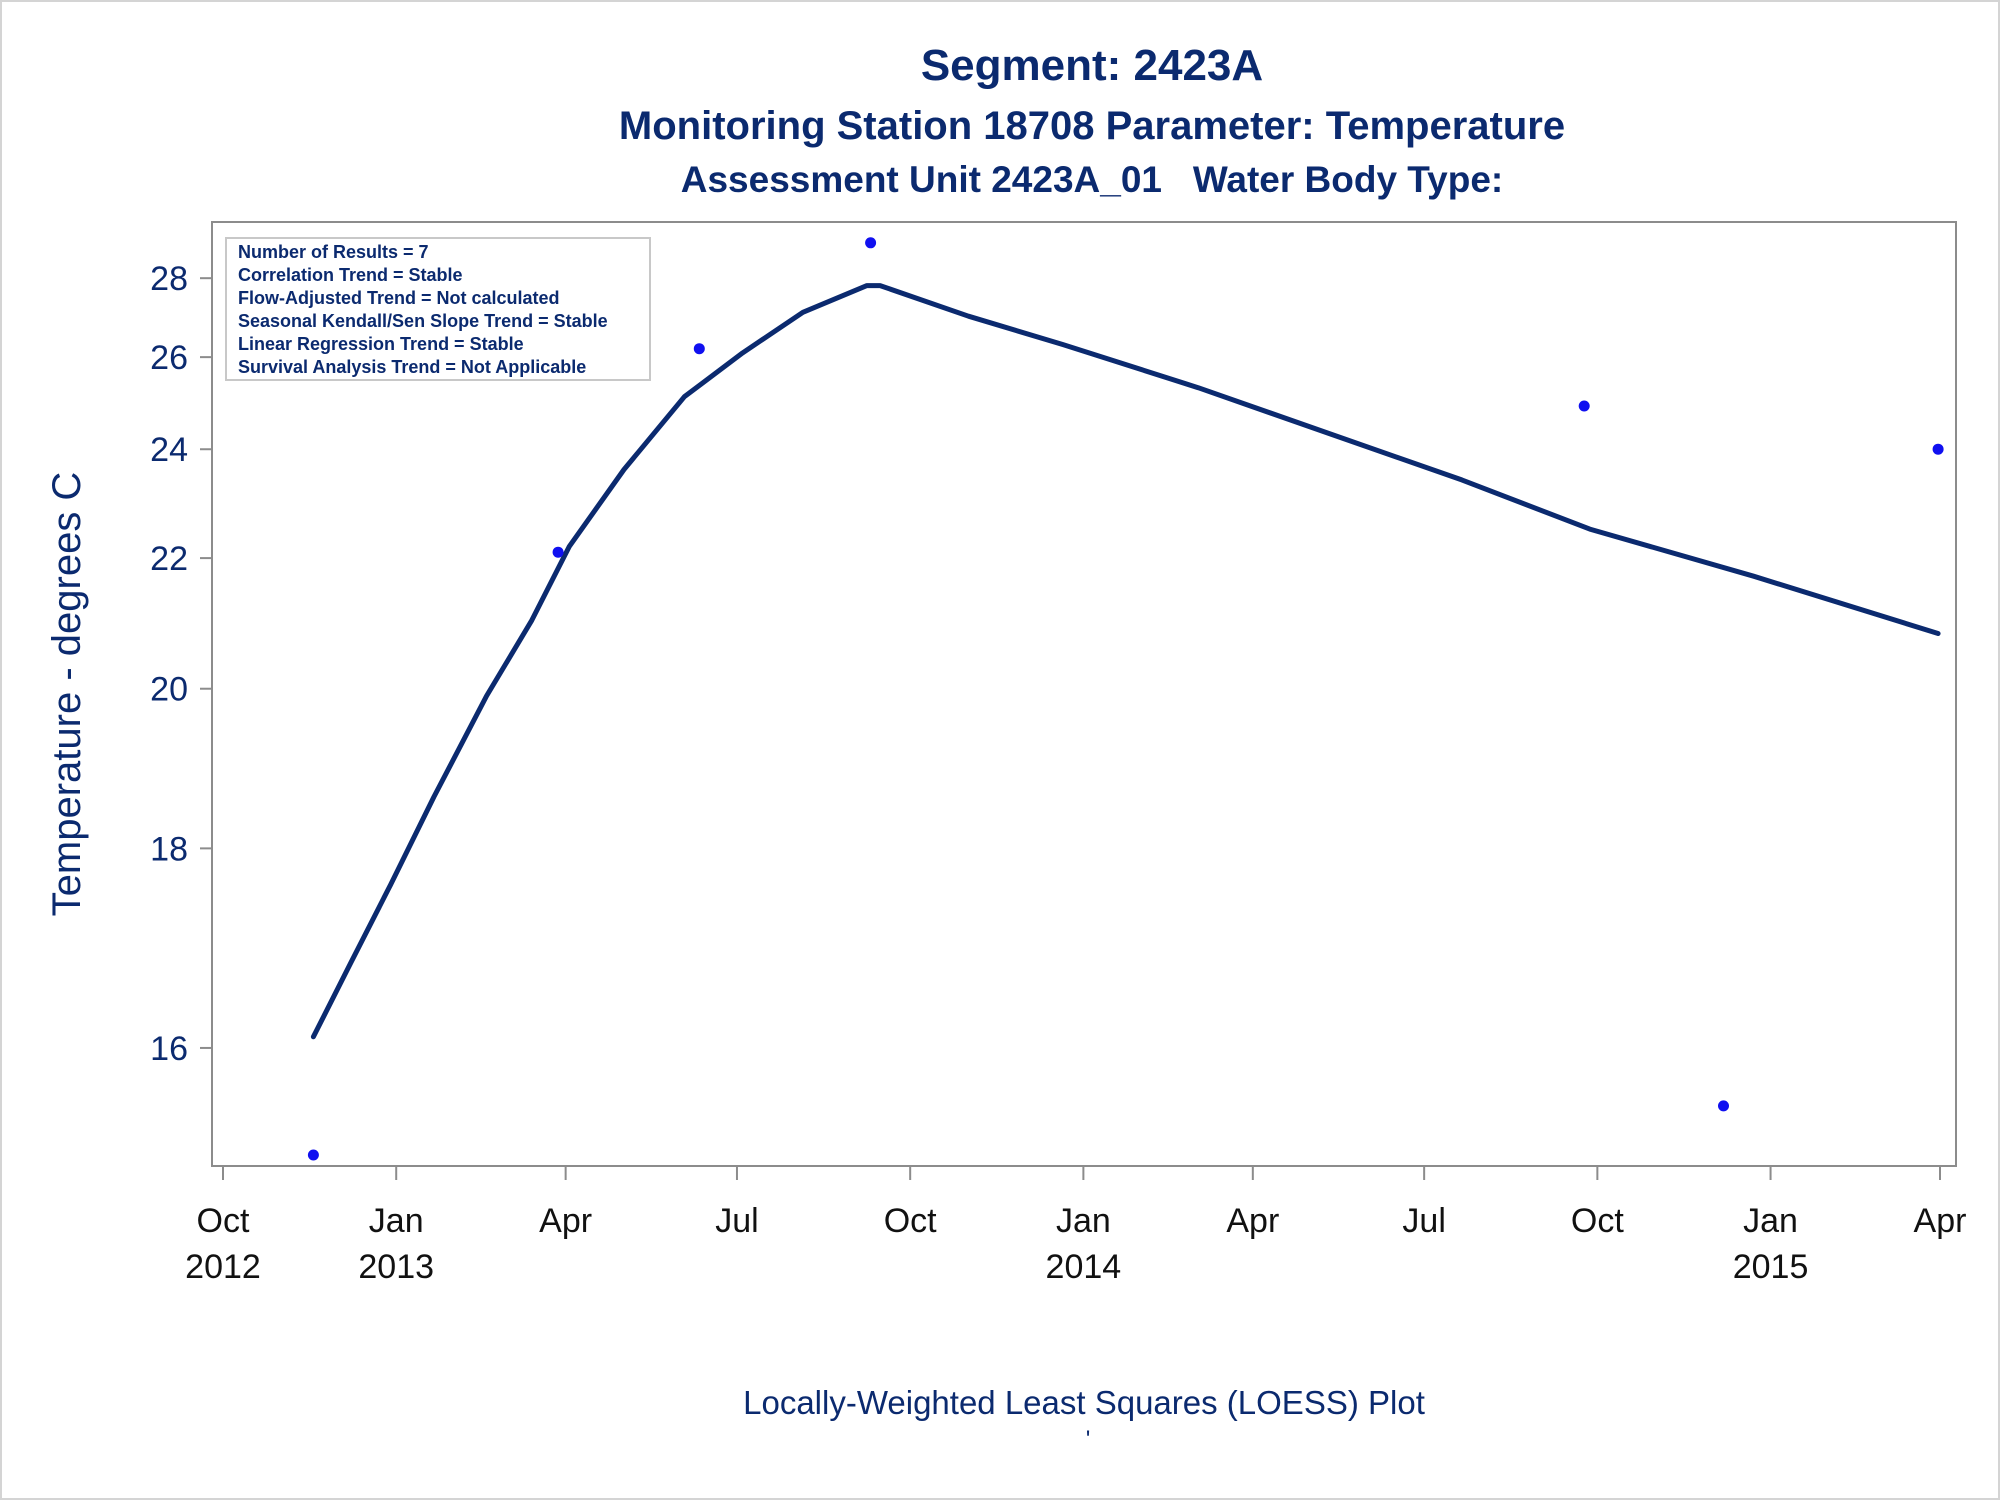 The width and height of the screenshot is (2000, 1507). I want to click on stats-line: Correlation Trend = Stable, so click(350, 275).